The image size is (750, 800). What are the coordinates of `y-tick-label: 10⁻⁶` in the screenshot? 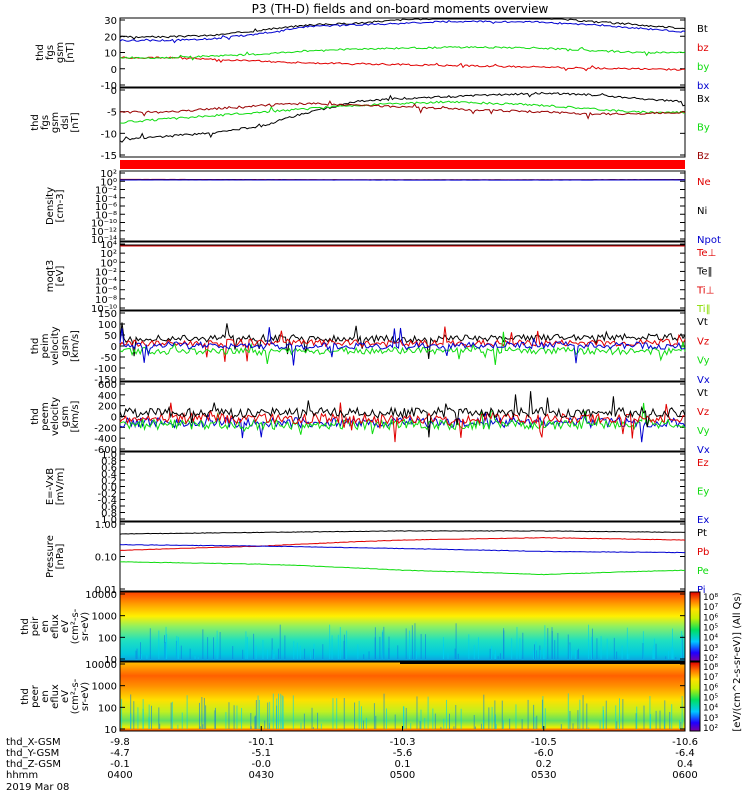 It's located at (106, 207).